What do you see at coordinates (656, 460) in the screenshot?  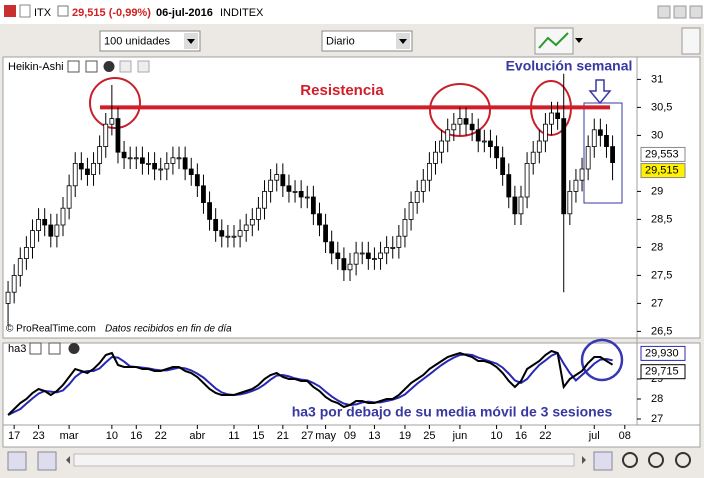 I see `zoom-out-icon` at bounding box center [656, 460].